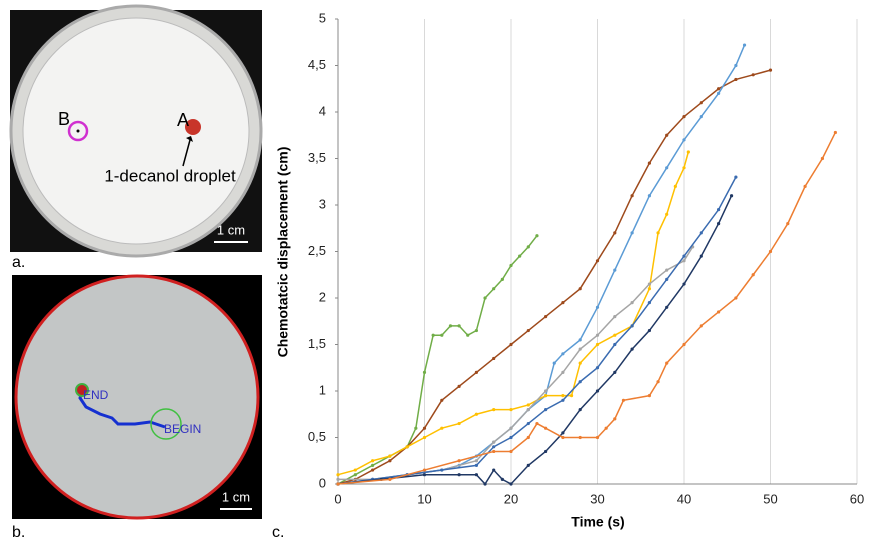  Describe the element at coordinates (283, 252) in the screenshot. I see `y-axis-label: Chemotatcic displacement (cm)` at that location.